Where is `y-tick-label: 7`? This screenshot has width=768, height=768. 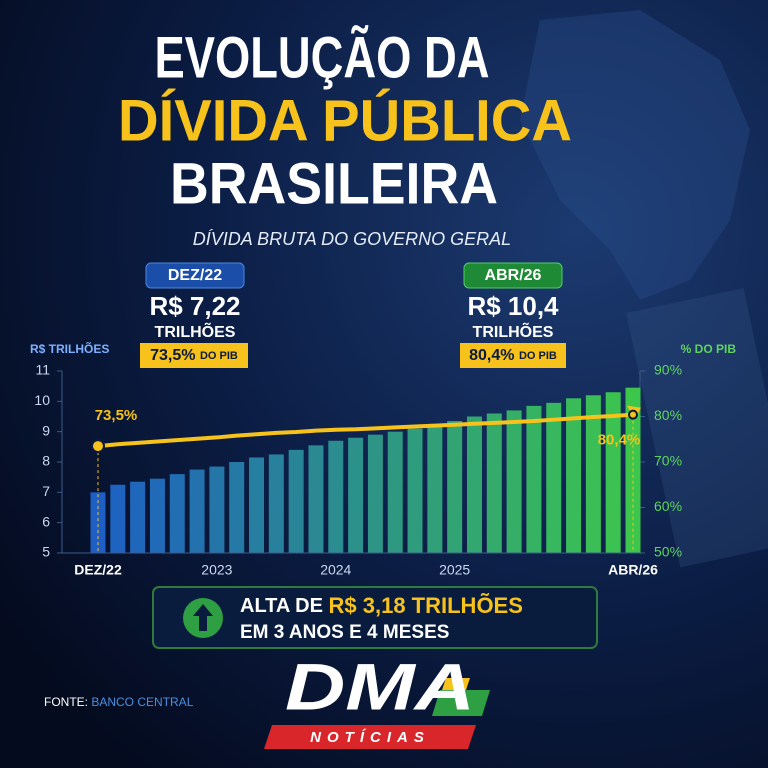
y-tick-label: 7 is located at coordinates (46, 491).